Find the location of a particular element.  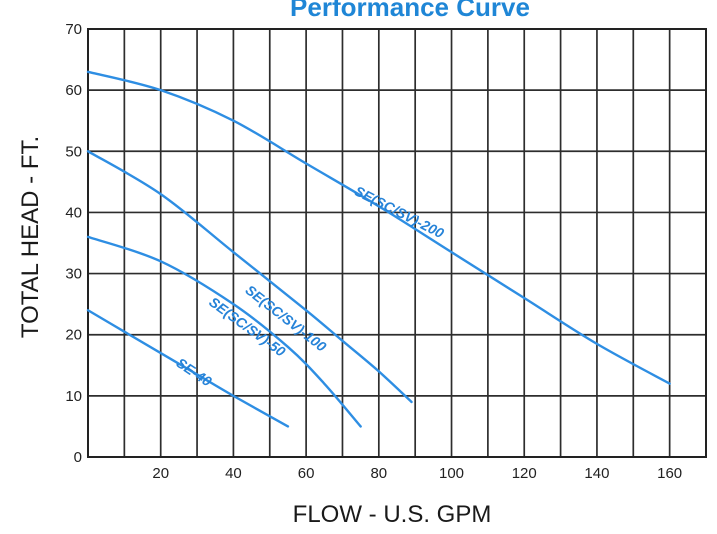

series-label-se-40: SE-40 is located at coordinates (194, 372).